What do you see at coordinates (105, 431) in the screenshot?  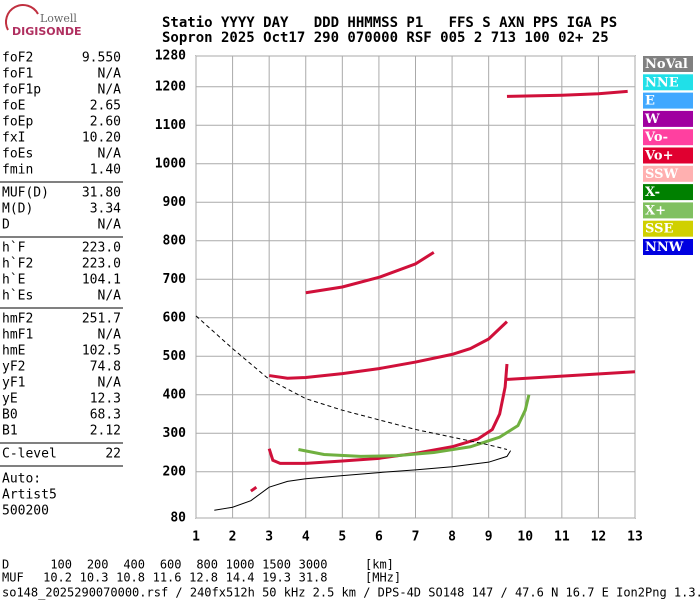 I see `param-value: 2.12` at bounding box center [105, 431].